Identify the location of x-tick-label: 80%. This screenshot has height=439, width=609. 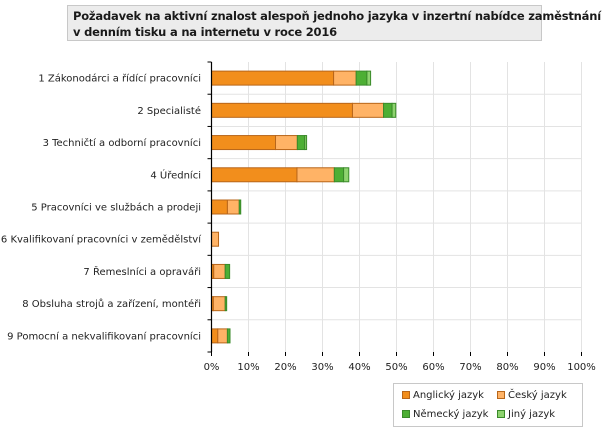
(507, 367).